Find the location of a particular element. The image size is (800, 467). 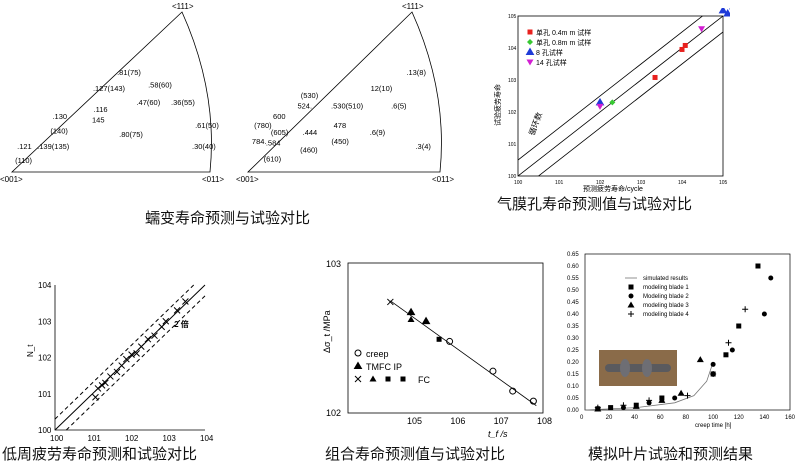

x-tick-label: 107 is located at coordinates (501, 421).